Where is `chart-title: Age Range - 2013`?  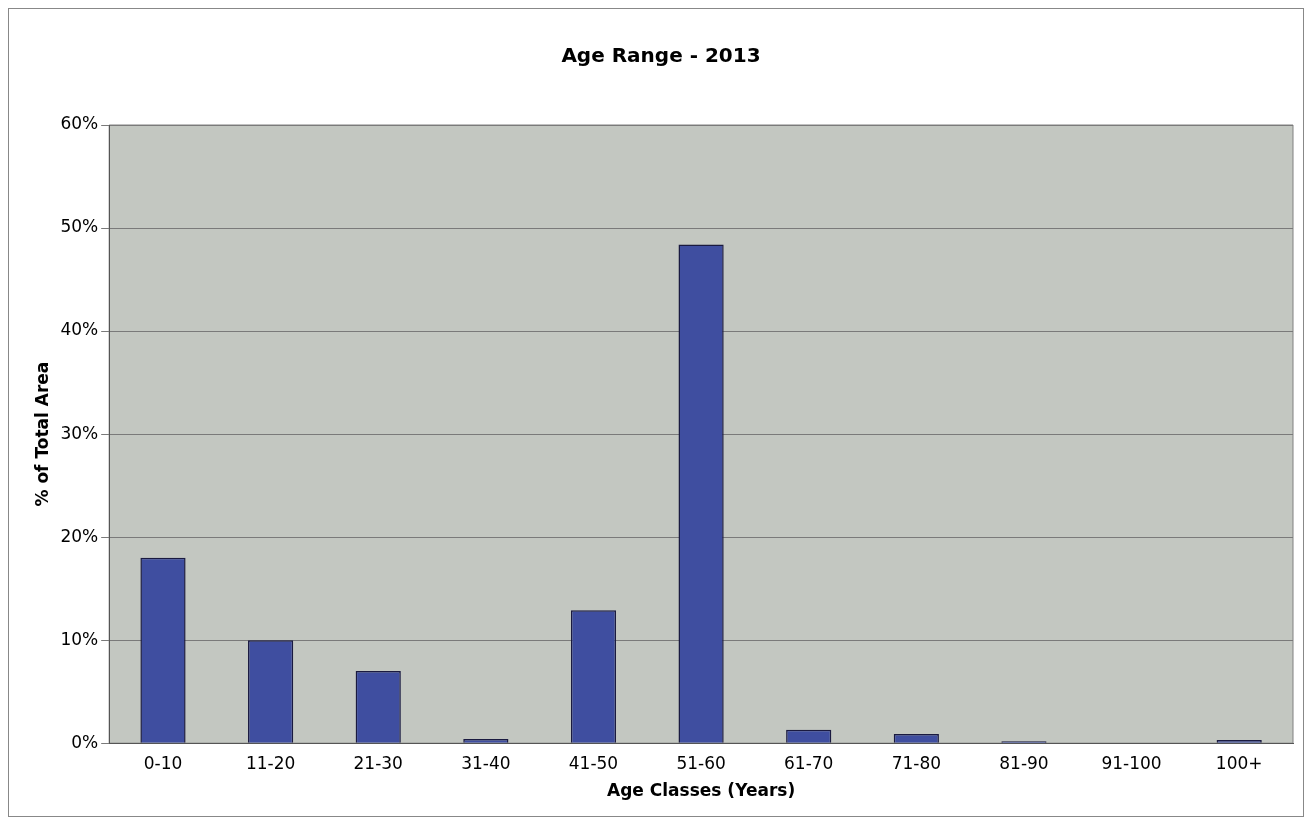
chart-title: Age Range - 2013 is located at coordinates (661, 55).